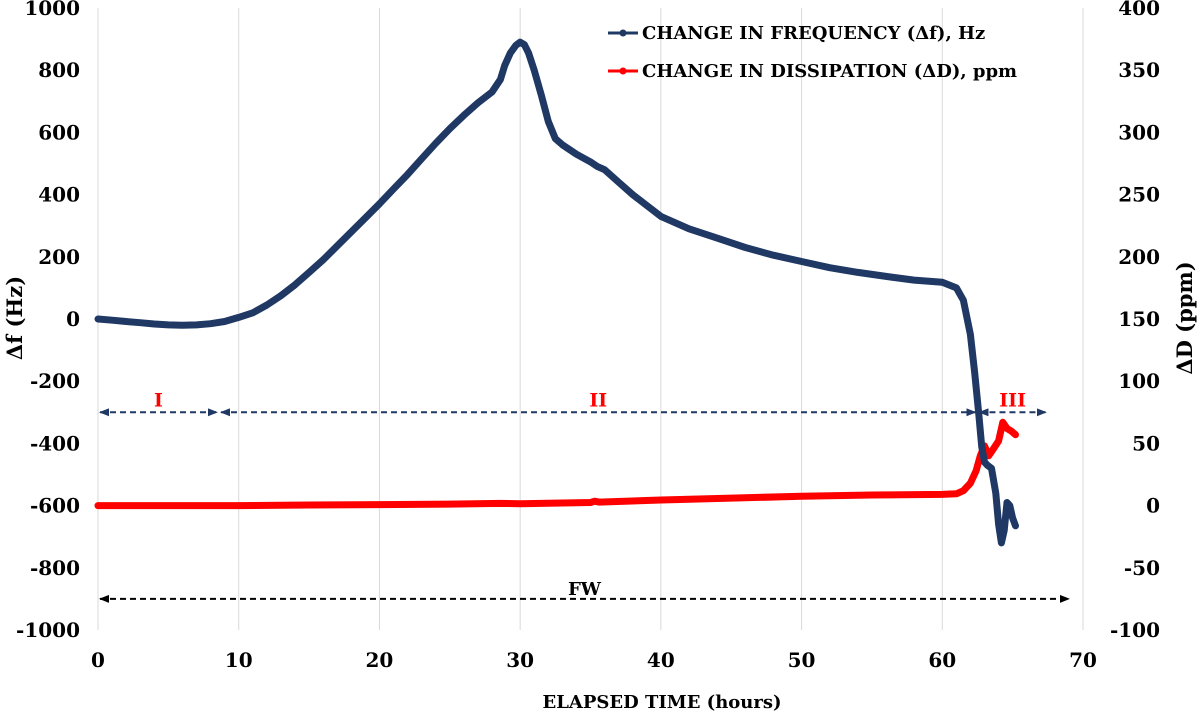 Image resolution: width=1200 pixels, height=717 pixels. Describe the element at coordinates (594, 660) in the screenshot. I see `x-axis-ticks: 0 10 20 30 40 50 60 70` at that location.